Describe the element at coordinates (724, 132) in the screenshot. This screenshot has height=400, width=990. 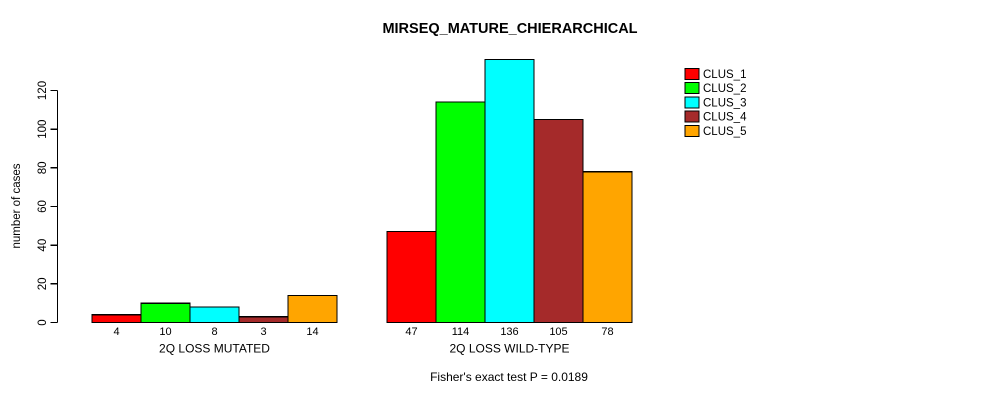
I see `legend-label: CLUS_5` at that location.